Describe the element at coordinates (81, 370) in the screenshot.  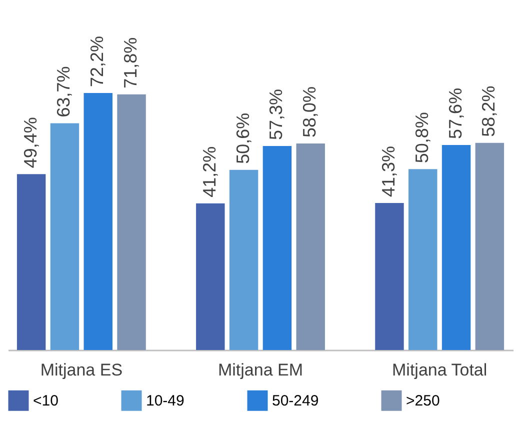
I see `x-tick-label: Mitjana ES` at that location.